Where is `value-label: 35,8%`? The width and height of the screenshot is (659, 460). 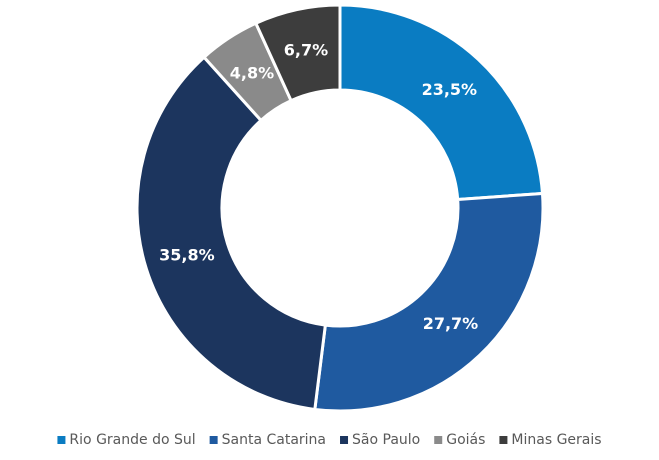
value-label: 35,8% is located at coordinates (187, 255).